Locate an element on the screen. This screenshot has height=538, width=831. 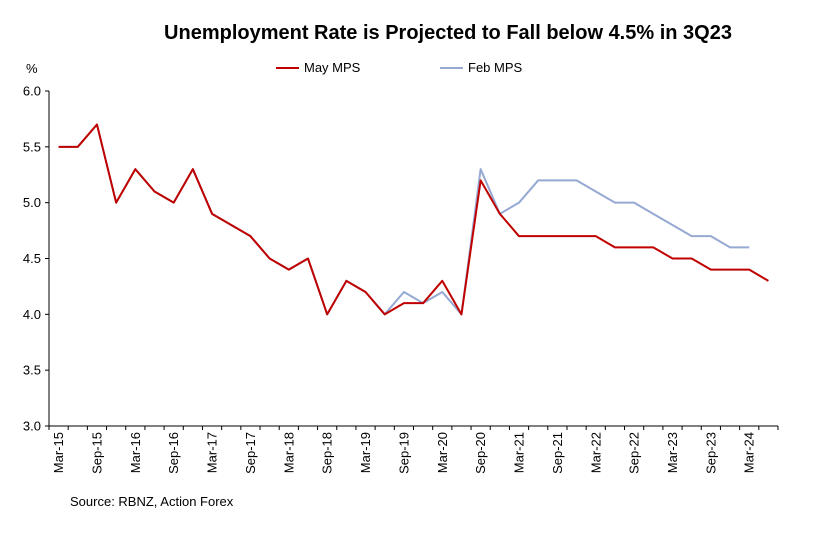
y-axis: 6.0 5.5 5.0 4.5 4.0 3.5 3.0 is located at coordinates (36, 259).